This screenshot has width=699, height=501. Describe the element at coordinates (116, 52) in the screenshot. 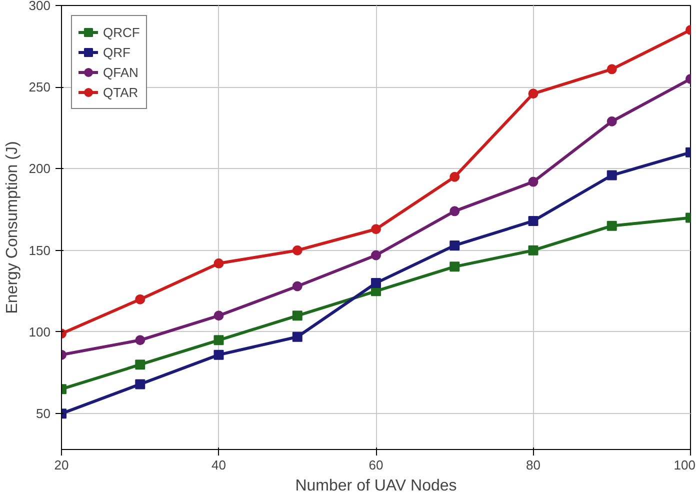

I see `legend-label: QRF` at that location.